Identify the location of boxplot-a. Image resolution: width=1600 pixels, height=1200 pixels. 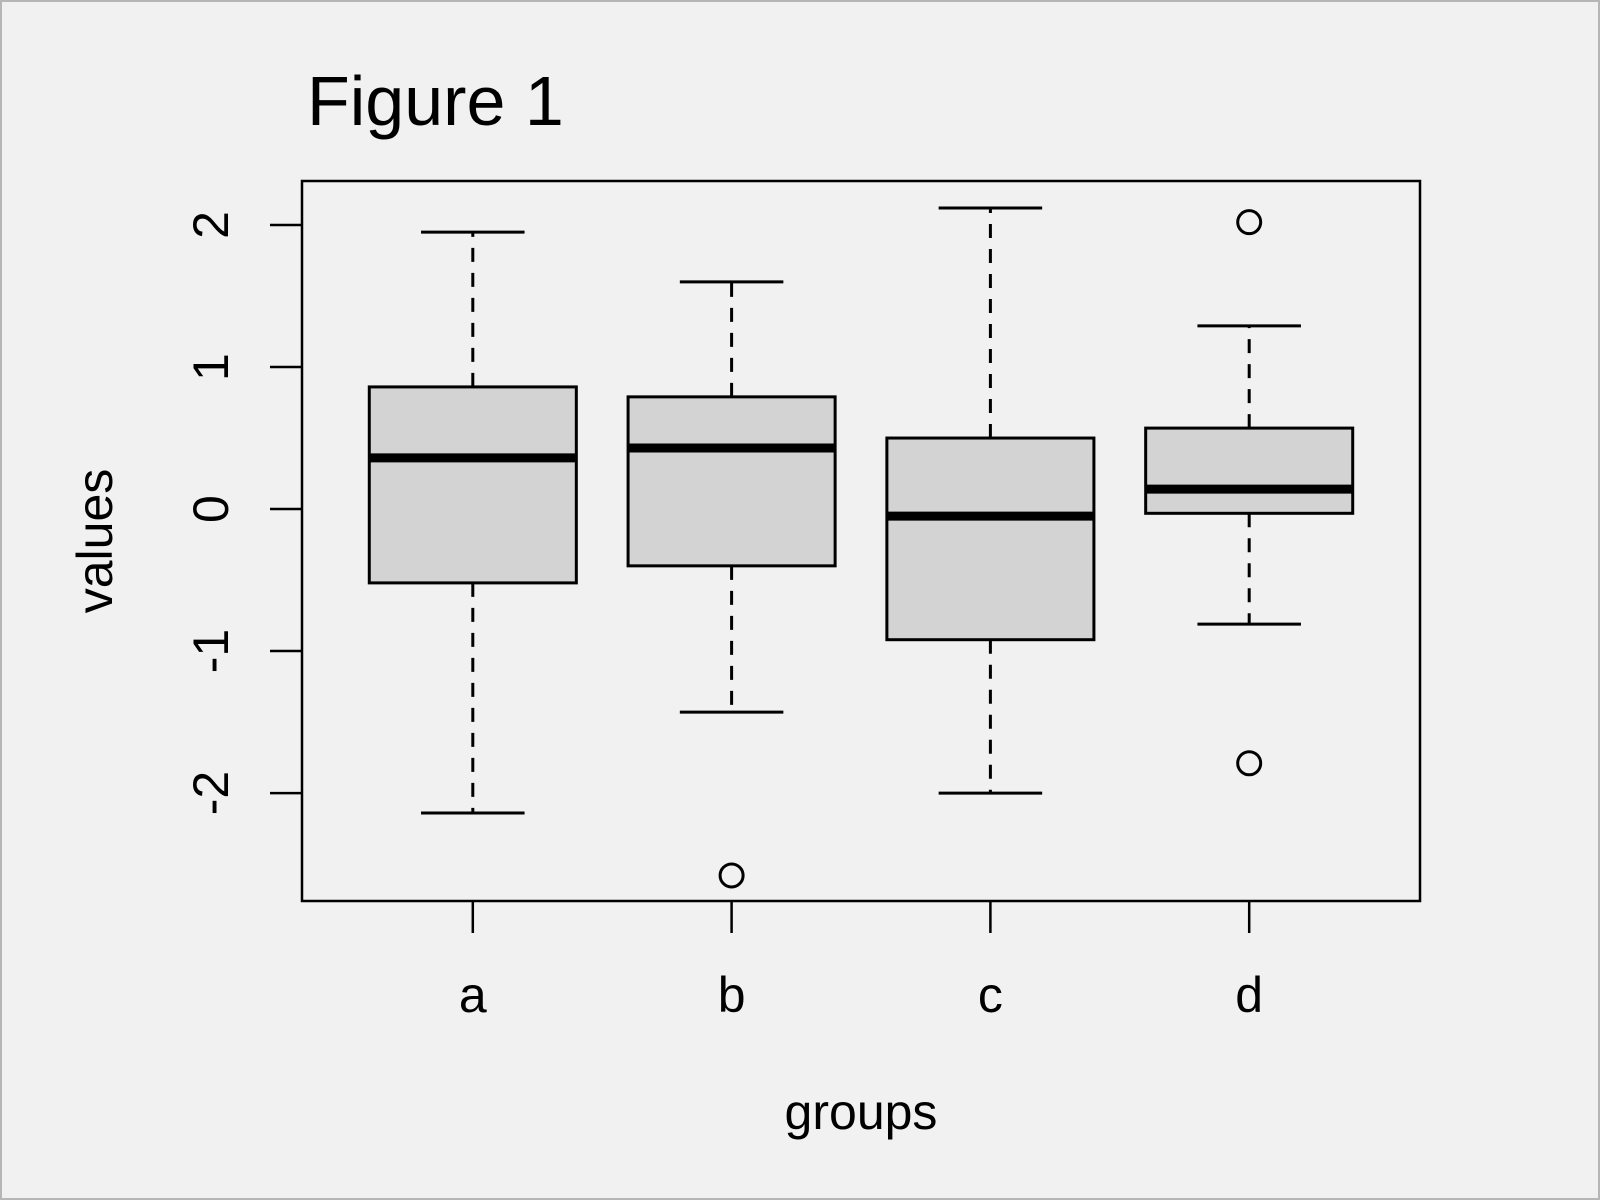
(472, 522).